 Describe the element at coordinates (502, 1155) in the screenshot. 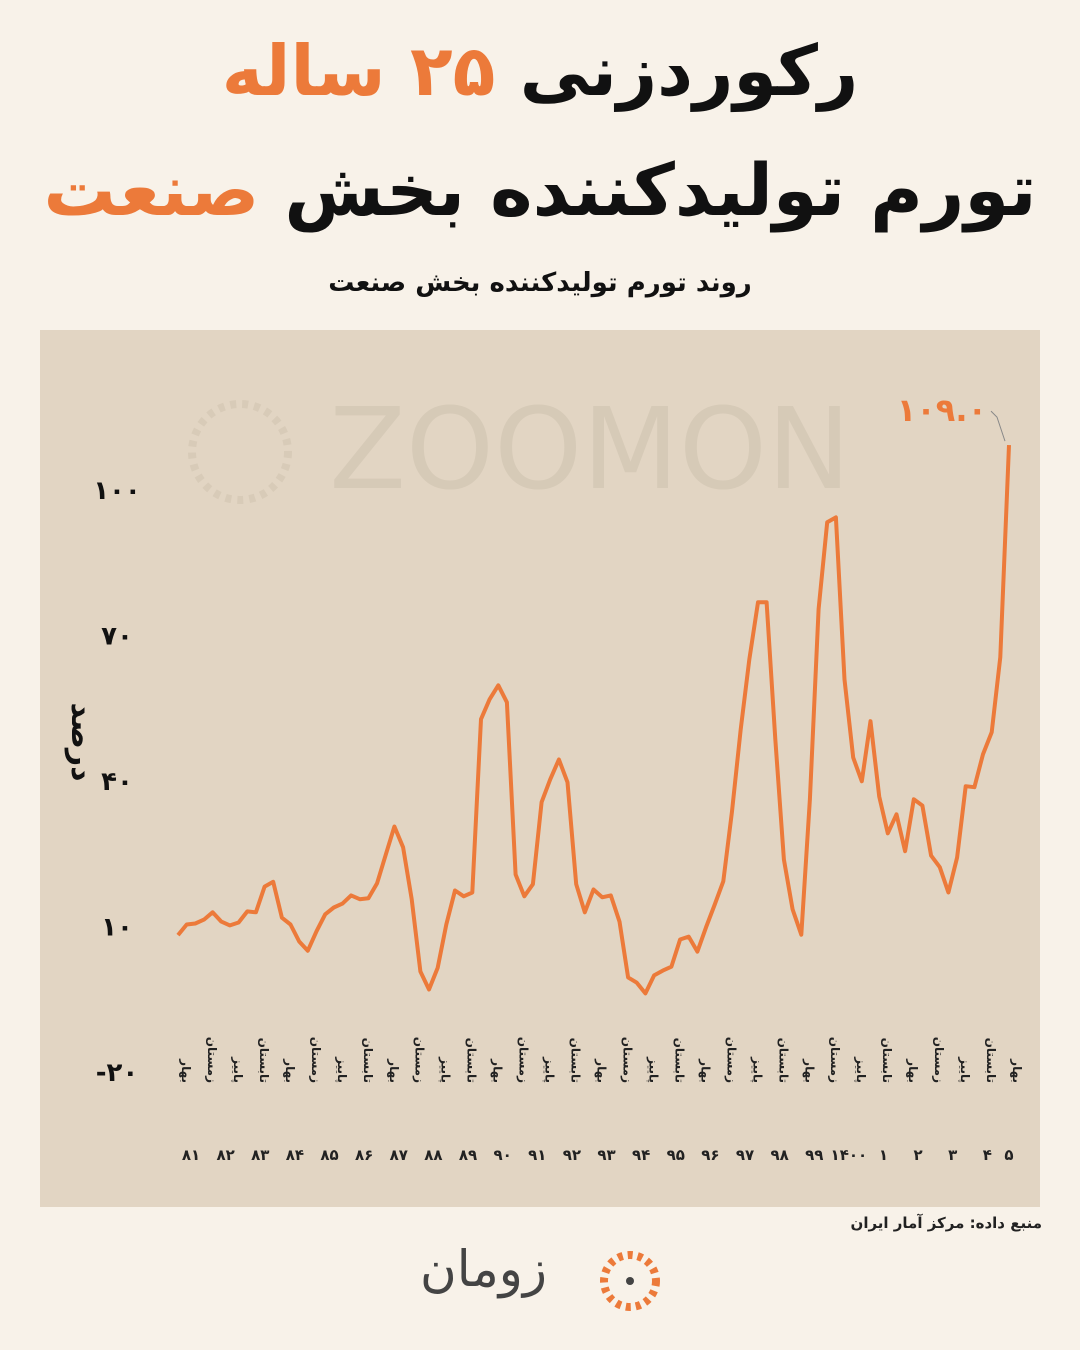

I see `year-label: ۹۰` at that location.